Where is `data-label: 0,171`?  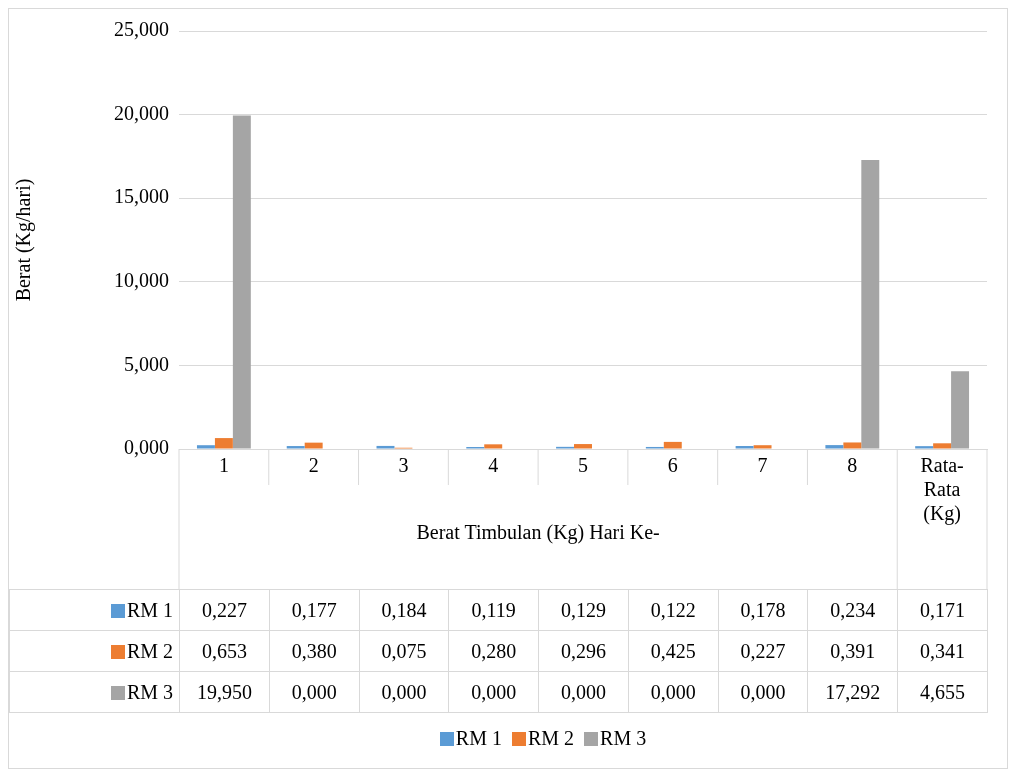 data-label: 0,171 is located at coordinates (942, 610).